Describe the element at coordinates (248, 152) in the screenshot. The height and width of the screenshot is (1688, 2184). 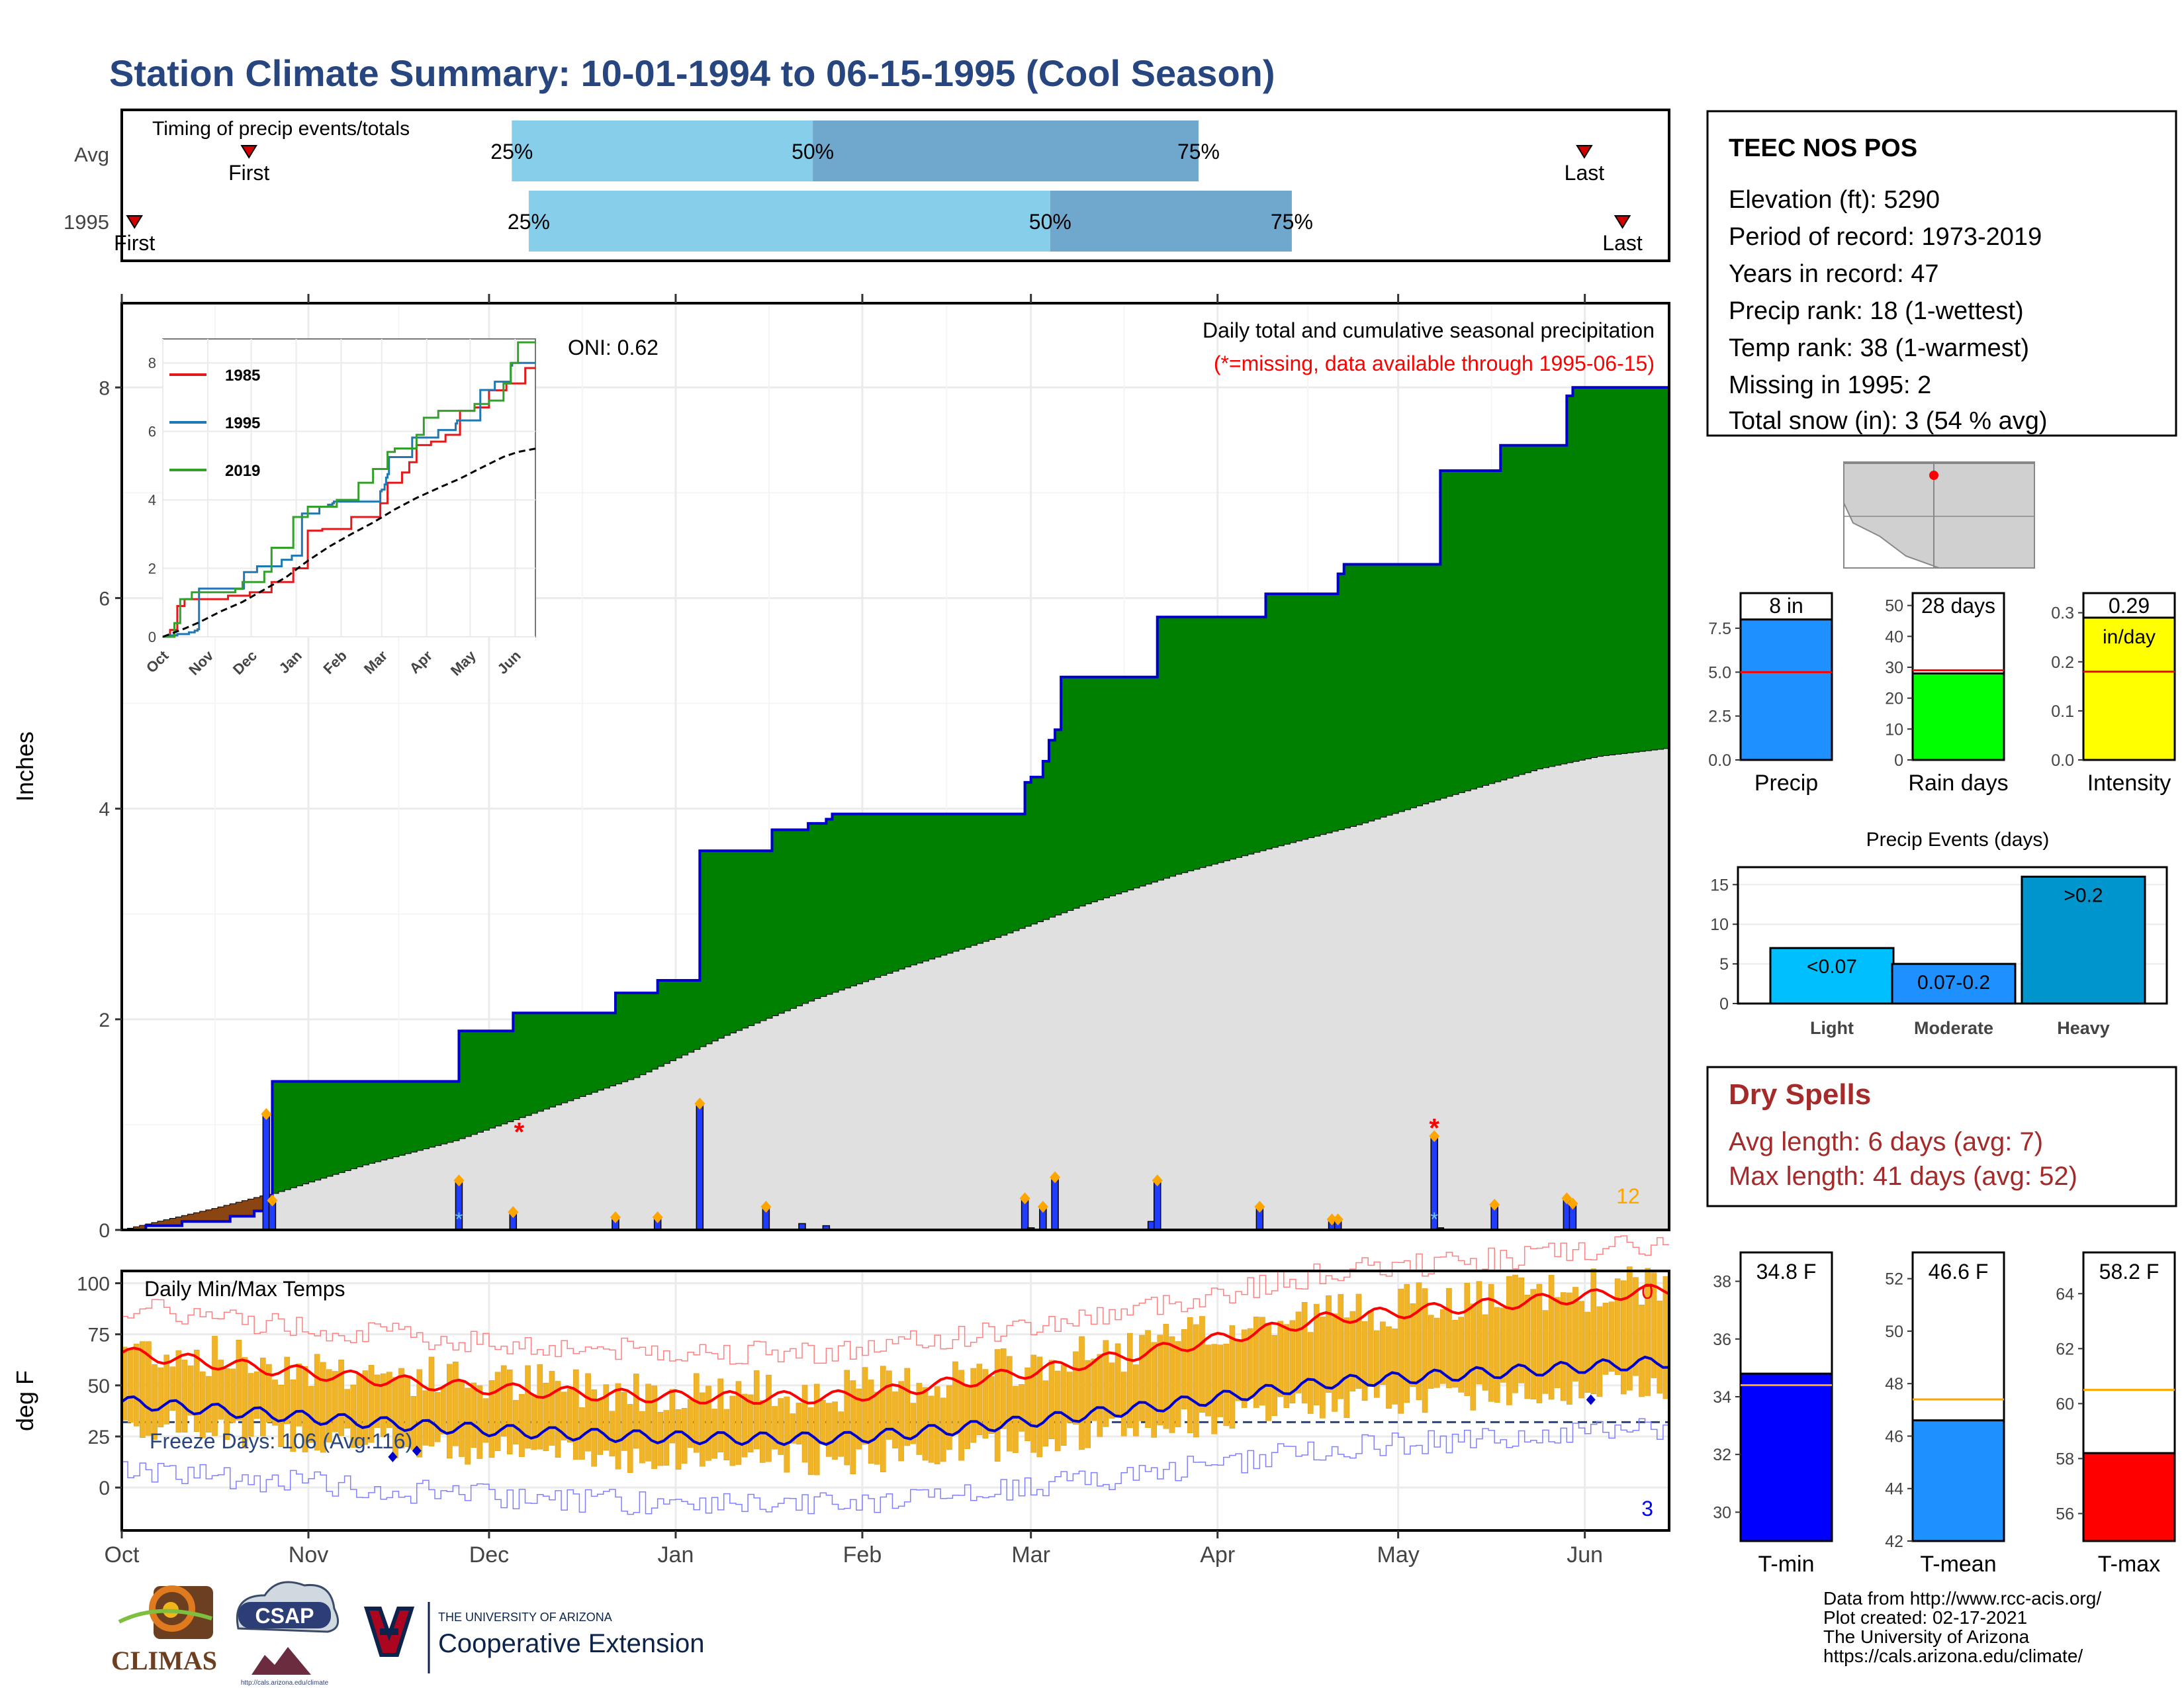
I see `first-marker` at that location.